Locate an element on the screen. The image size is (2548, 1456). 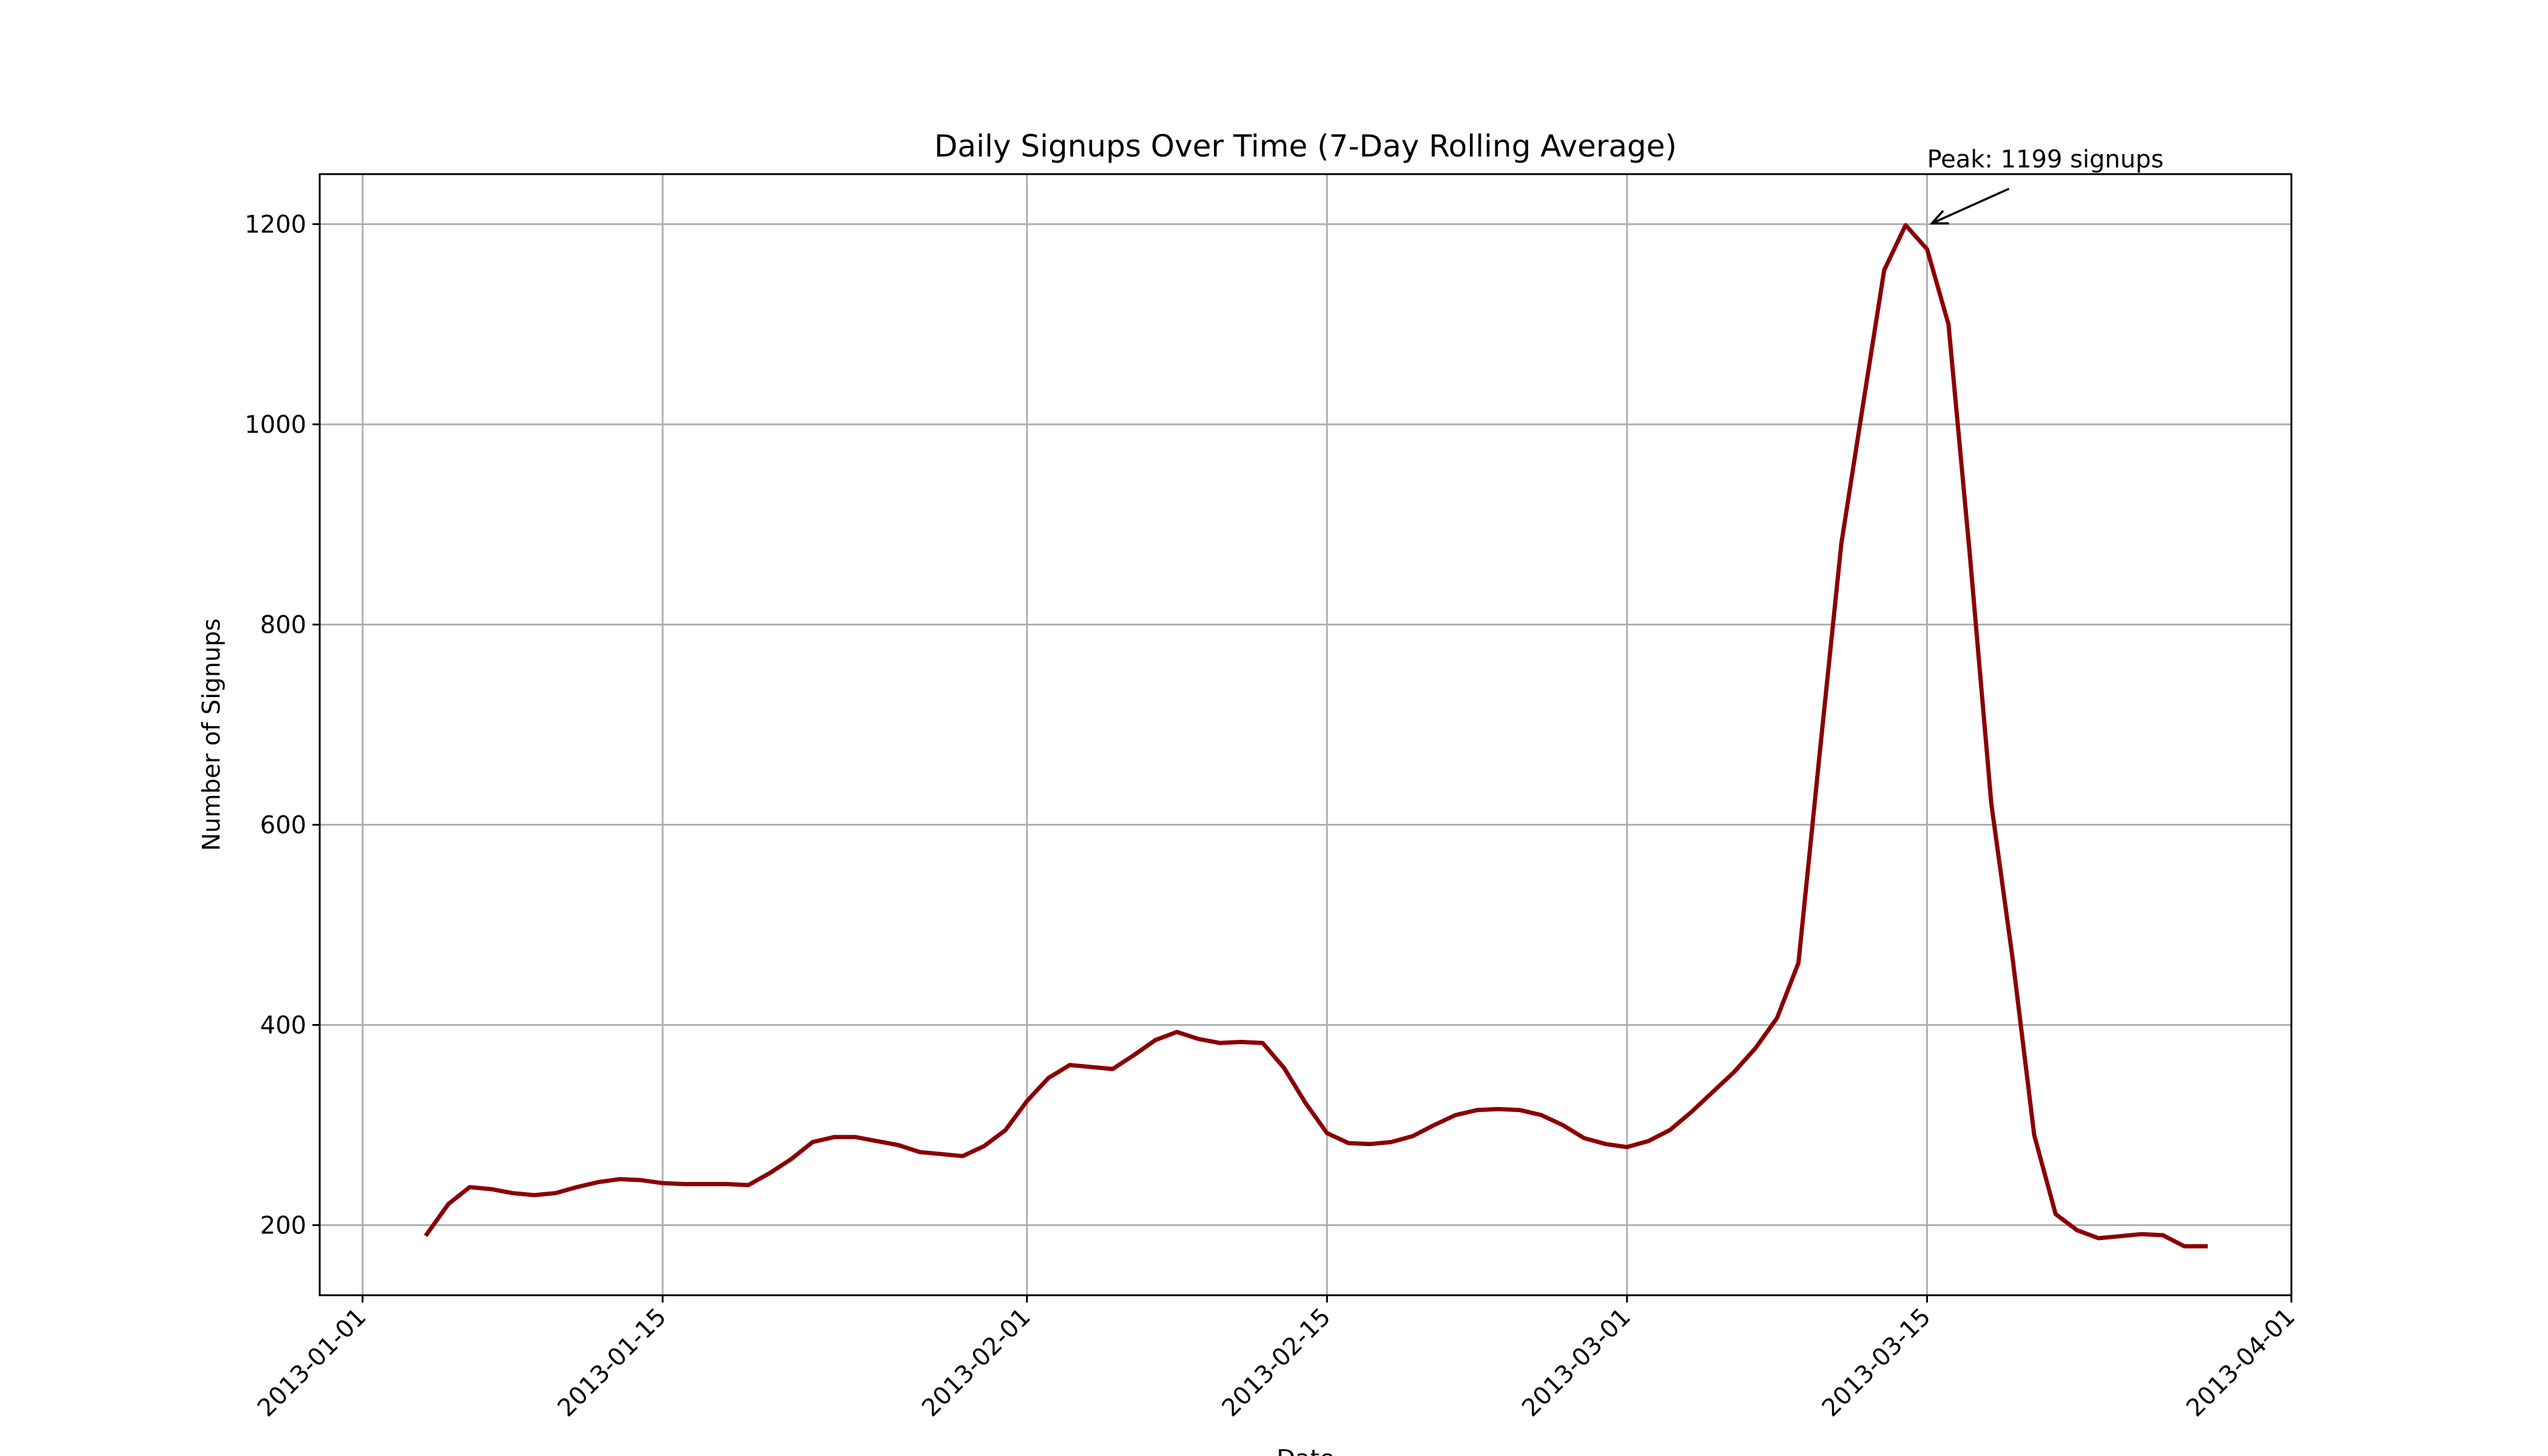
x-axis-label: Date is located at coordinates (1305, 1450).